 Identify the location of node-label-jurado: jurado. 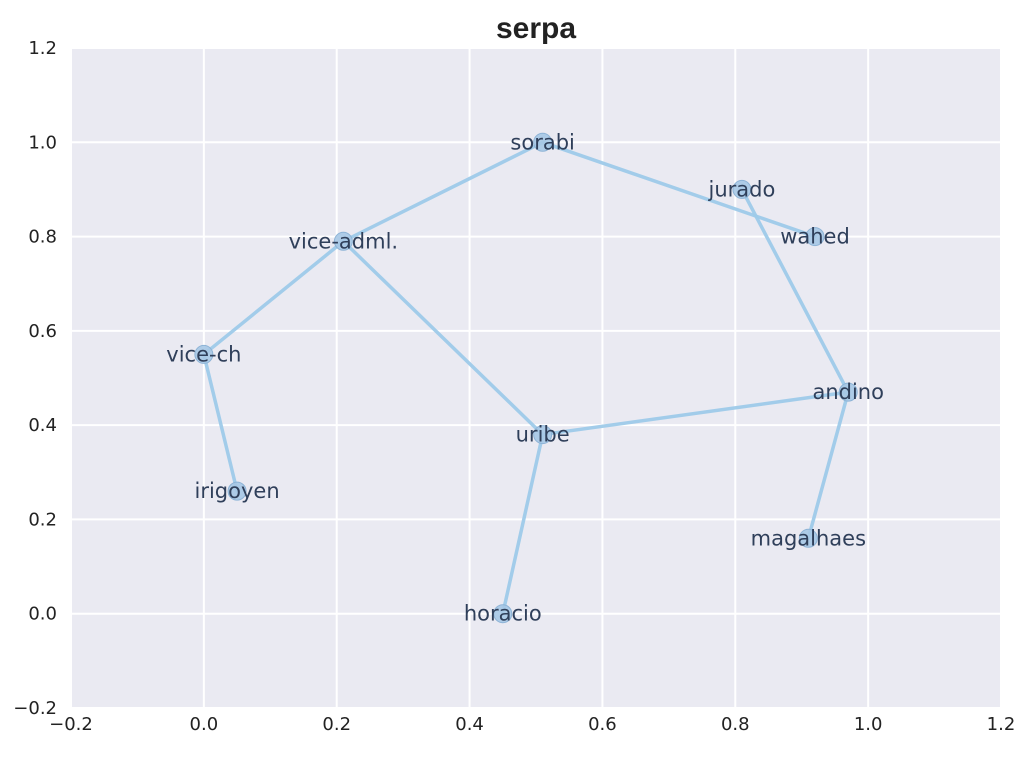
(742, 189).